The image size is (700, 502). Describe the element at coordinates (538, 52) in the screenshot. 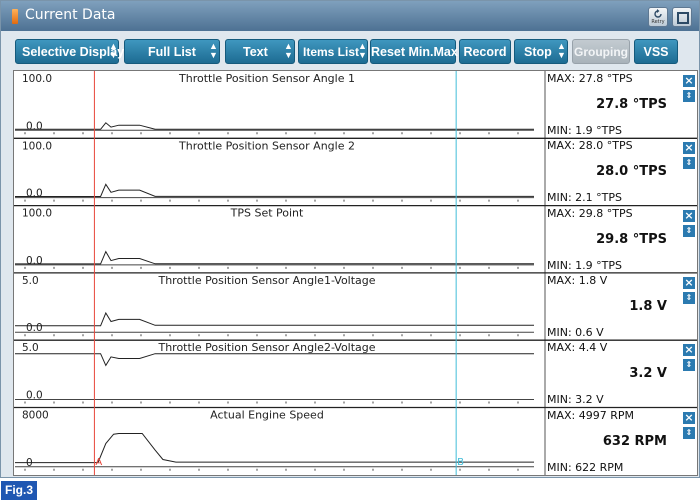

I see `stop-label: Stop` at that location.